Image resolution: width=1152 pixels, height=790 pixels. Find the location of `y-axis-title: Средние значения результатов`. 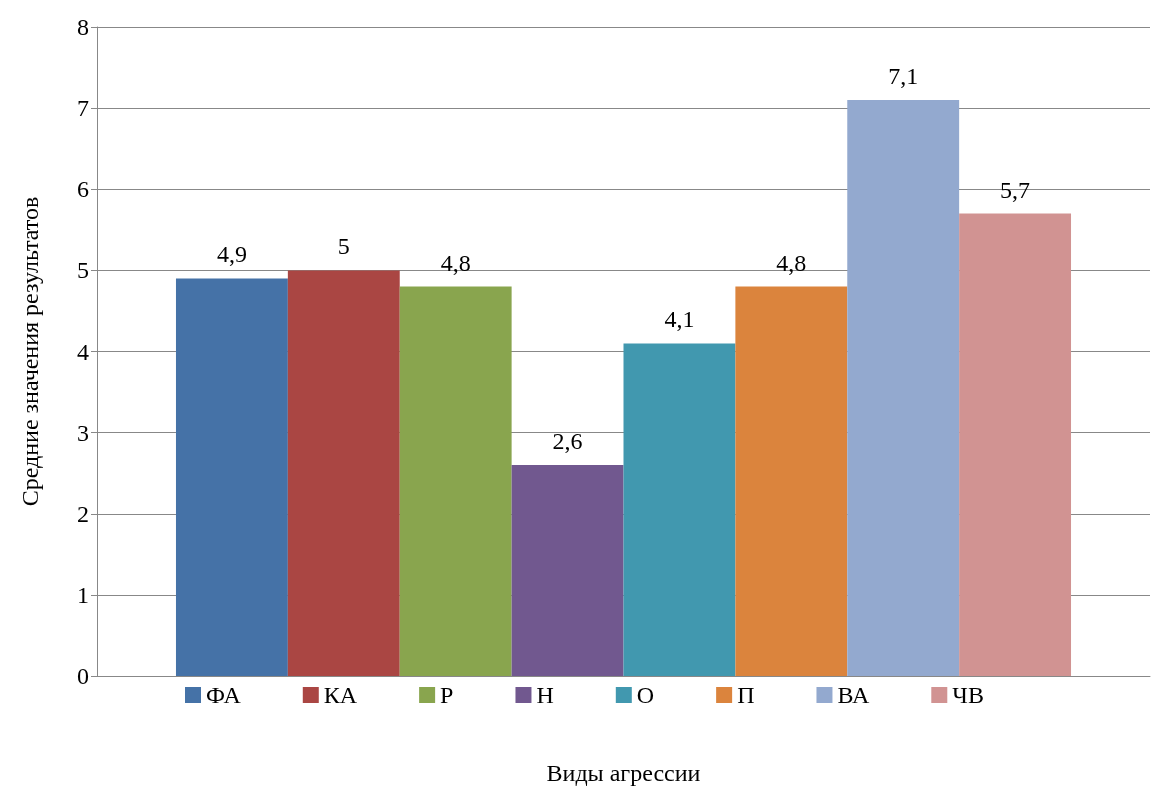

y-axis-title: Средние значения результатов is located at coordinates (30, 351).